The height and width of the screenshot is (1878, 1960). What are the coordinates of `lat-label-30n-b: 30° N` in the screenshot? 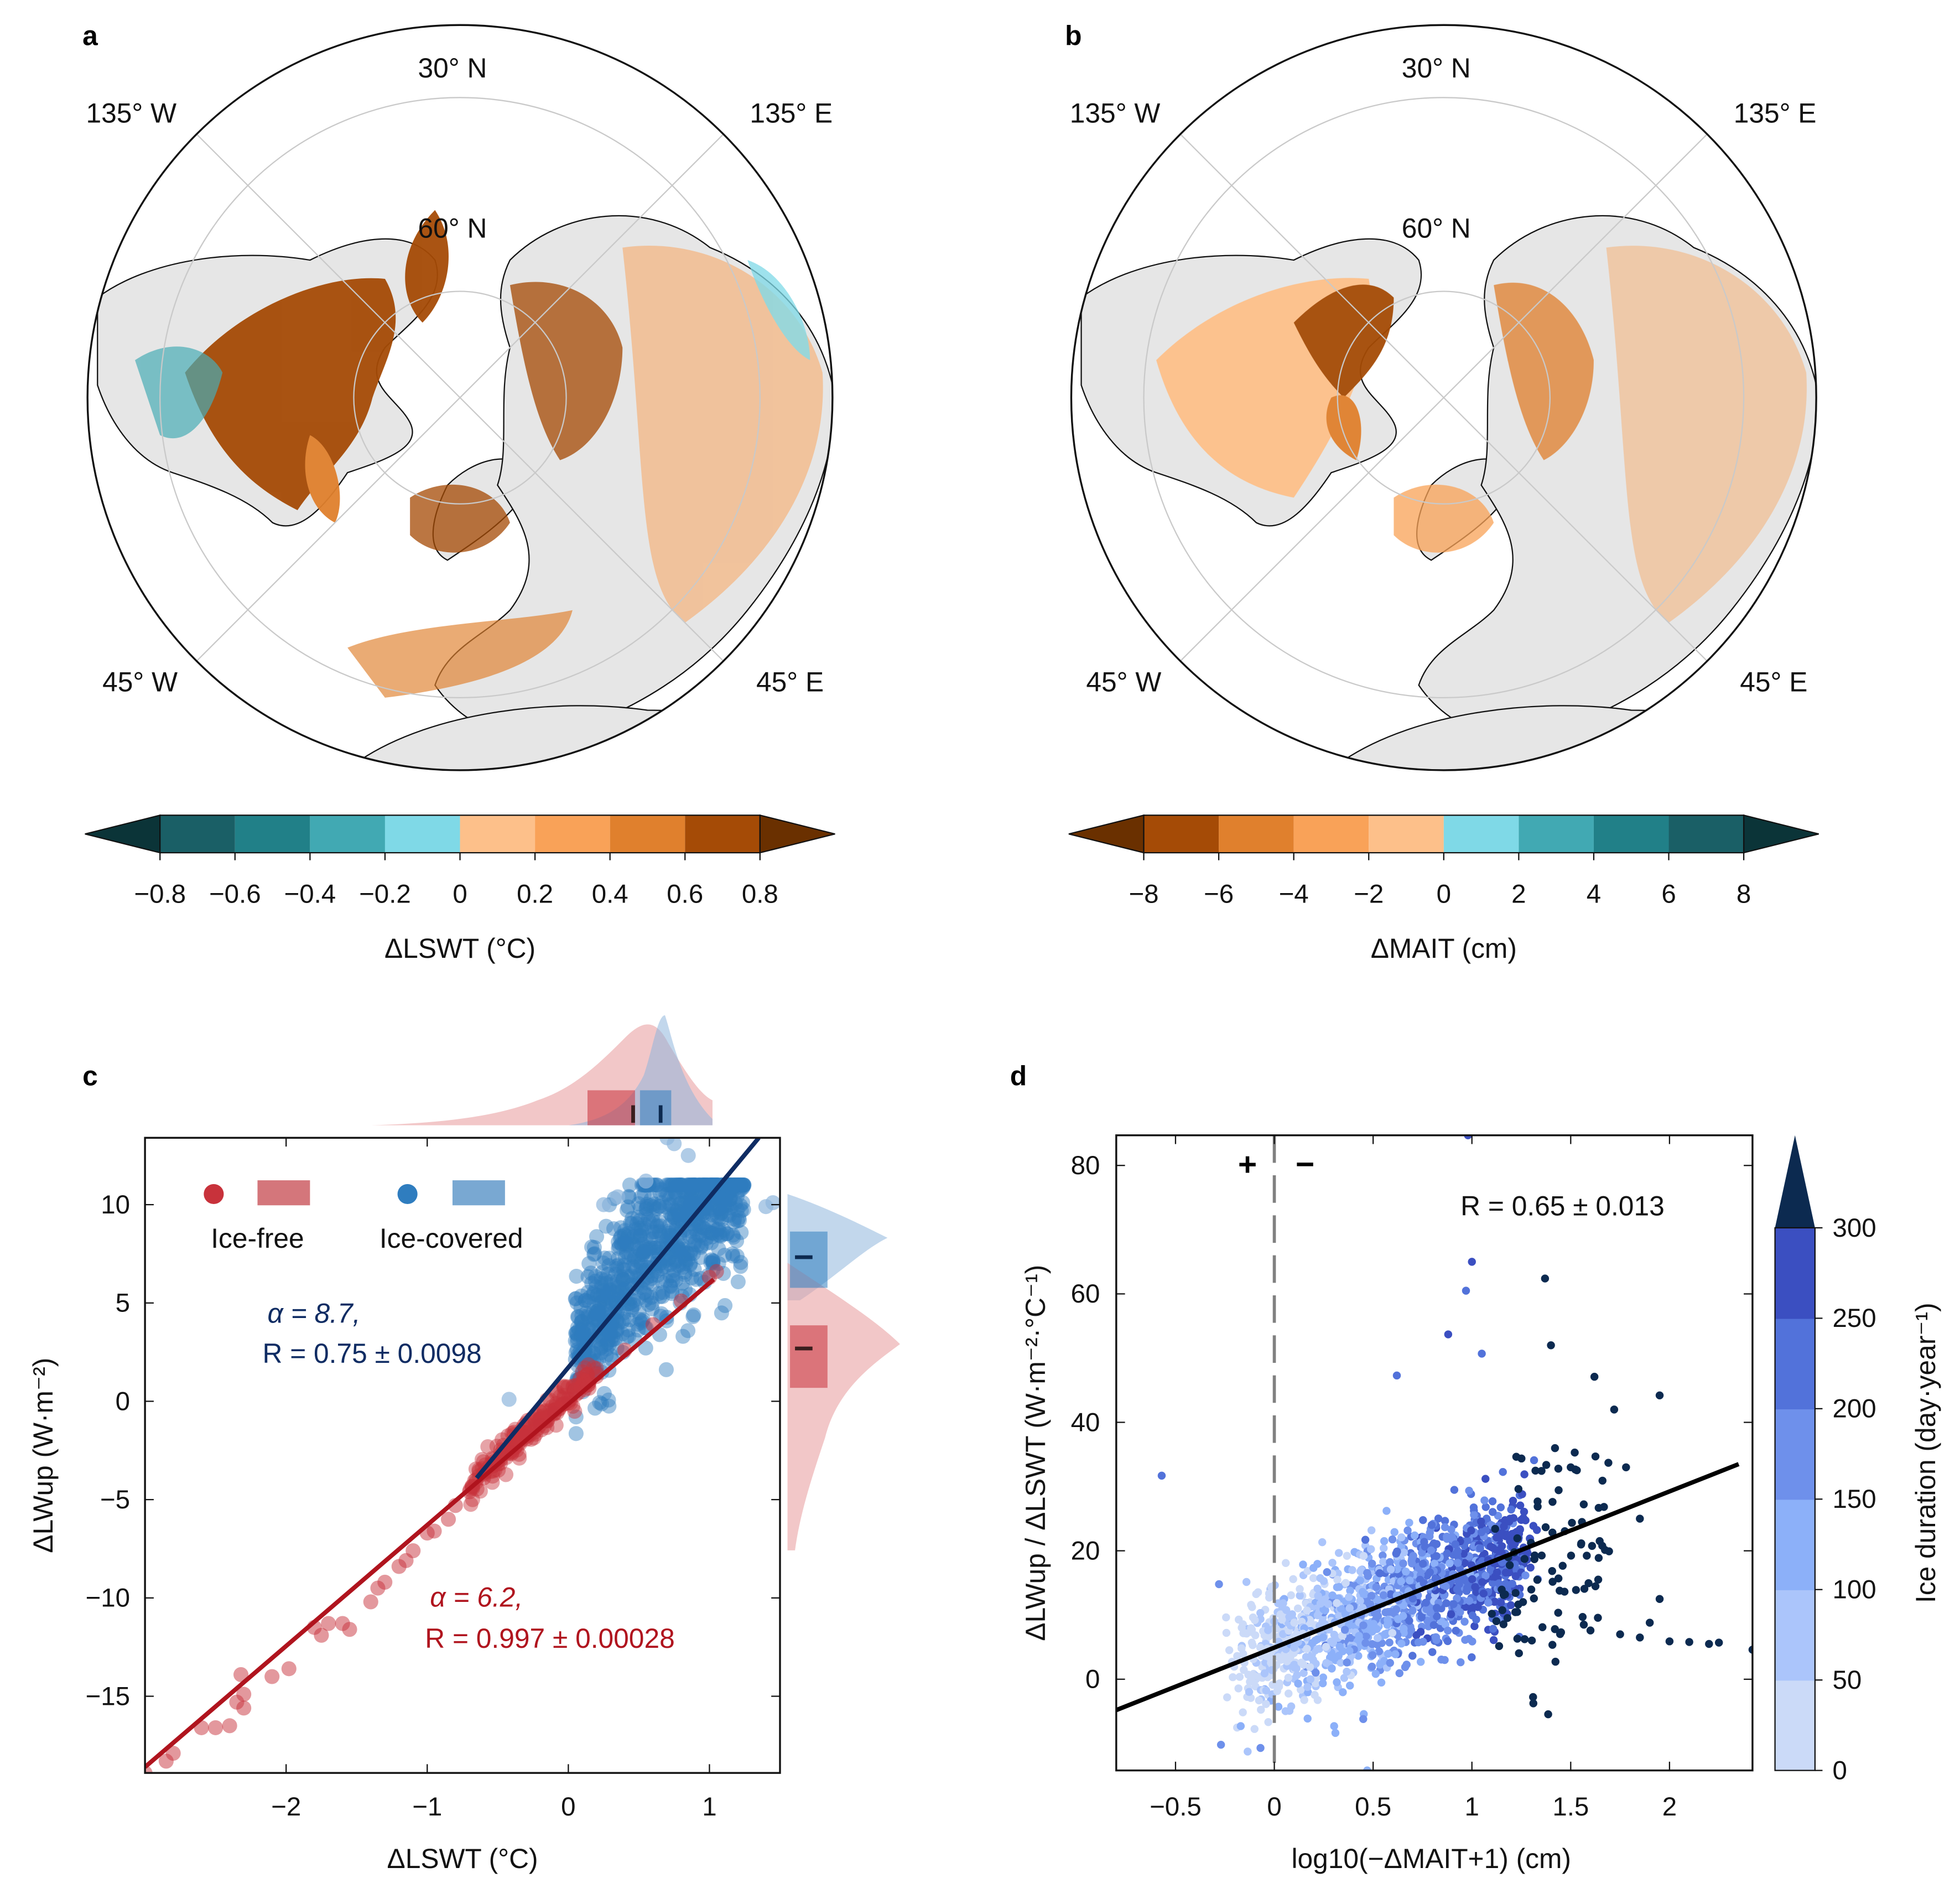 It's located at (1436, 68).